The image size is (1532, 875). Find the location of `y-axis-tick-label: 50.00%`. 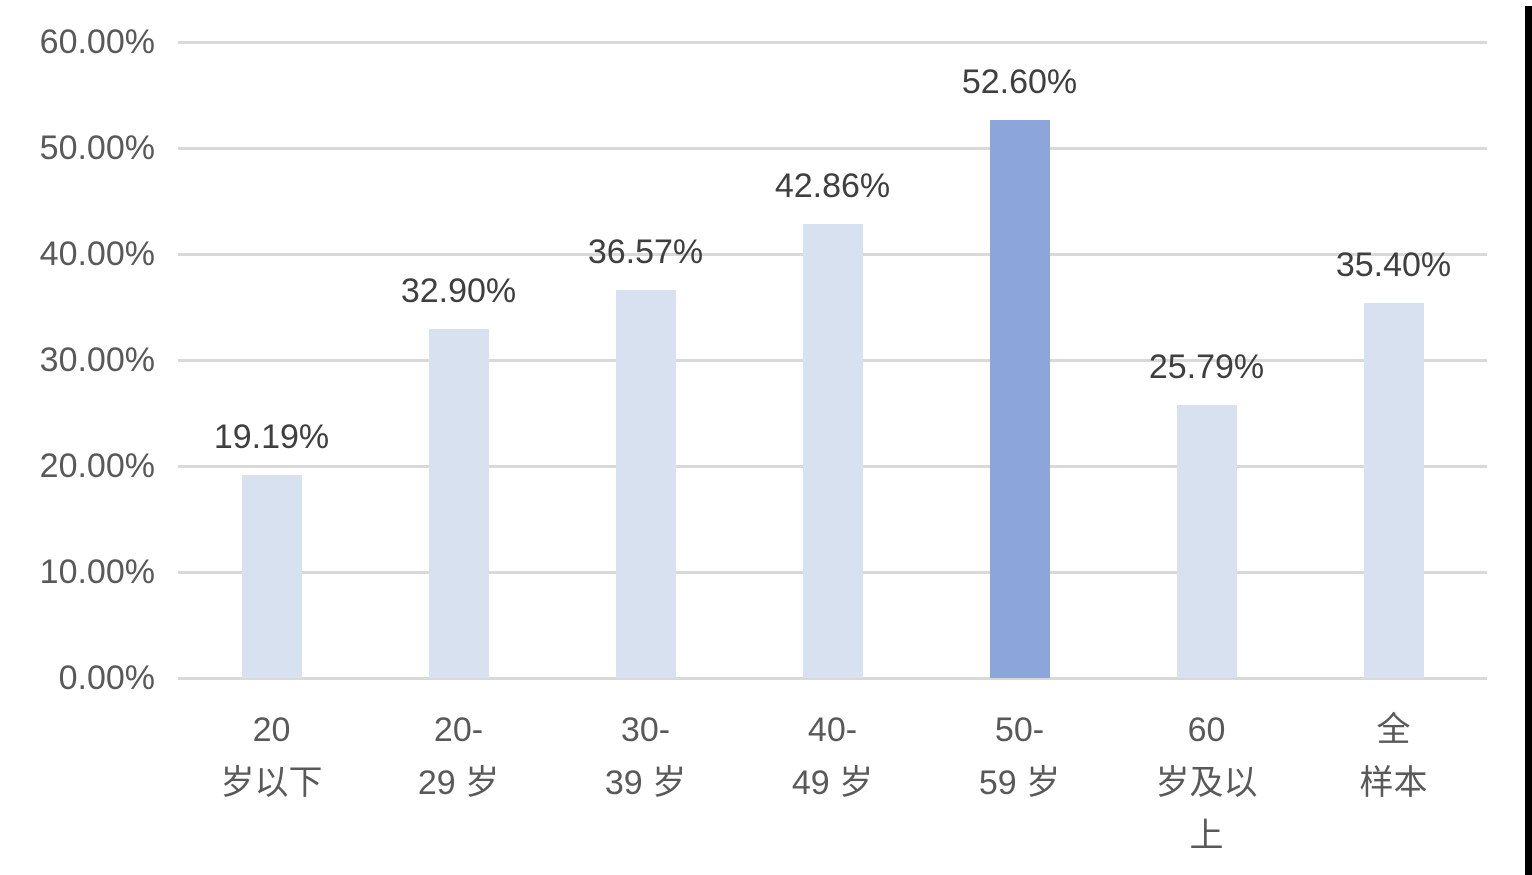

y-axis-tick-label: 50.00% is located at coordinates (97, 148).